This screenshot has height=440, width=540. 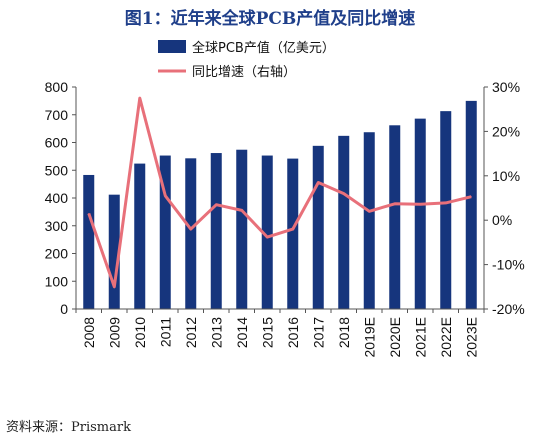 What do you see at coordinates (344, 332) in the screenshot?
I see `x-tick-label: 2018` at bounding box center [344, 332].